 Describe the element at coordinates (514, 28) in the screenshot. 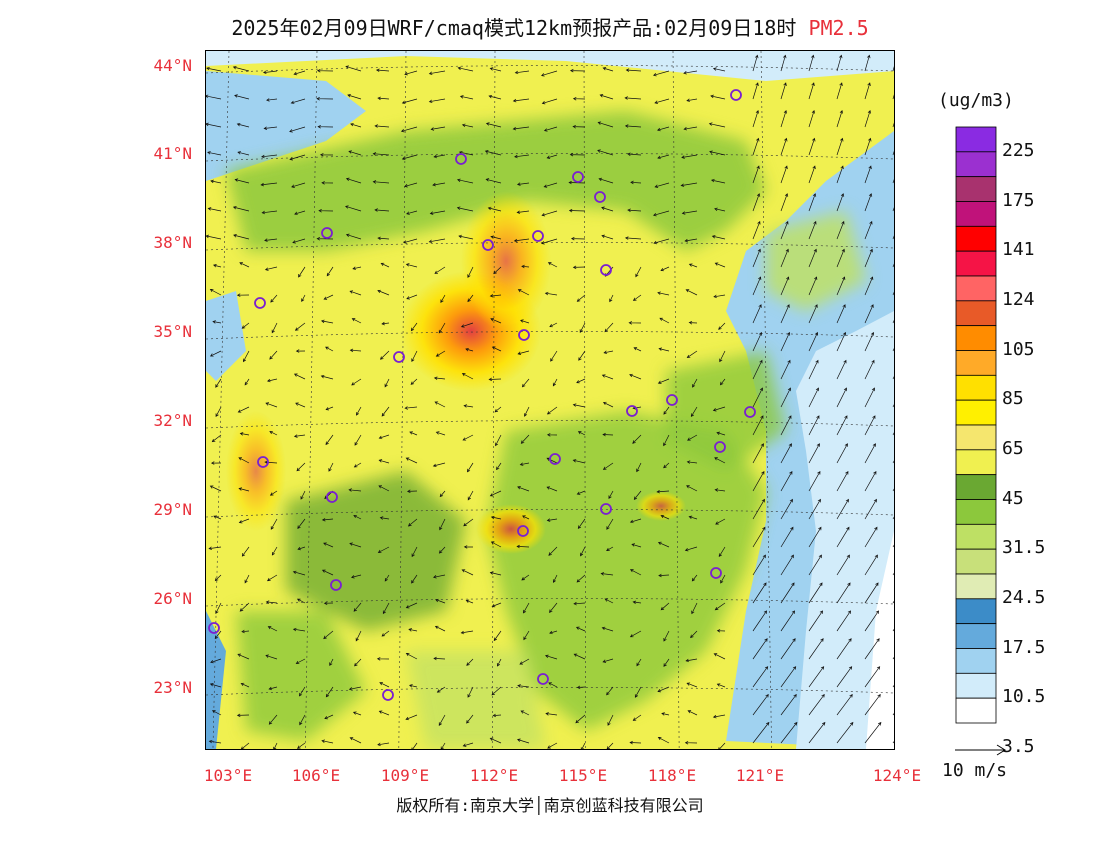

I see `title-text: 2025年02月09日WRF/cmaq模式12km预报产品:02月09日18时` at that location.